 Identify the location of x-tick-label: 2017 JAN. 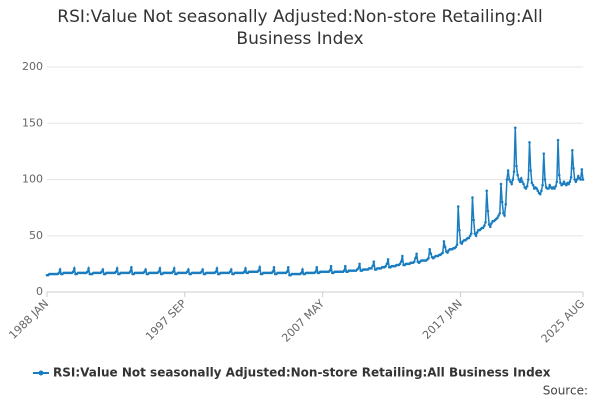
(442, 319).